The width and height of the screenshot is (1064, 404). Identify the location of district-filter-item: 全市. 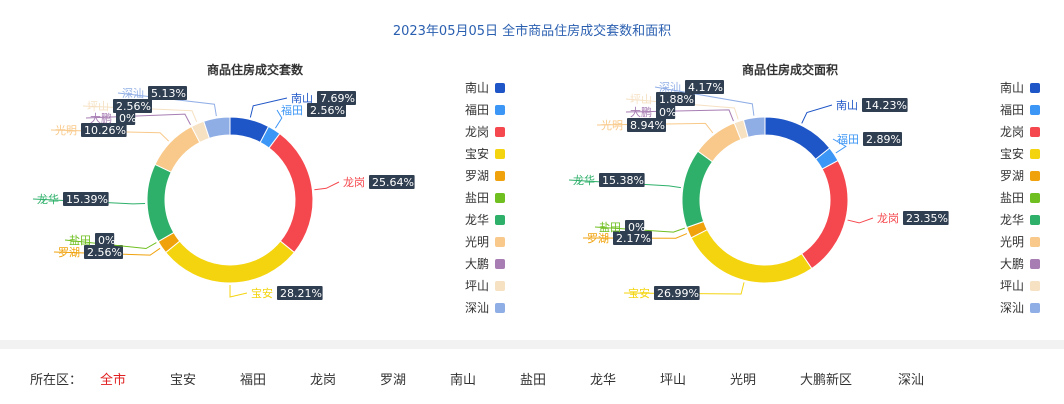
(113, 380).